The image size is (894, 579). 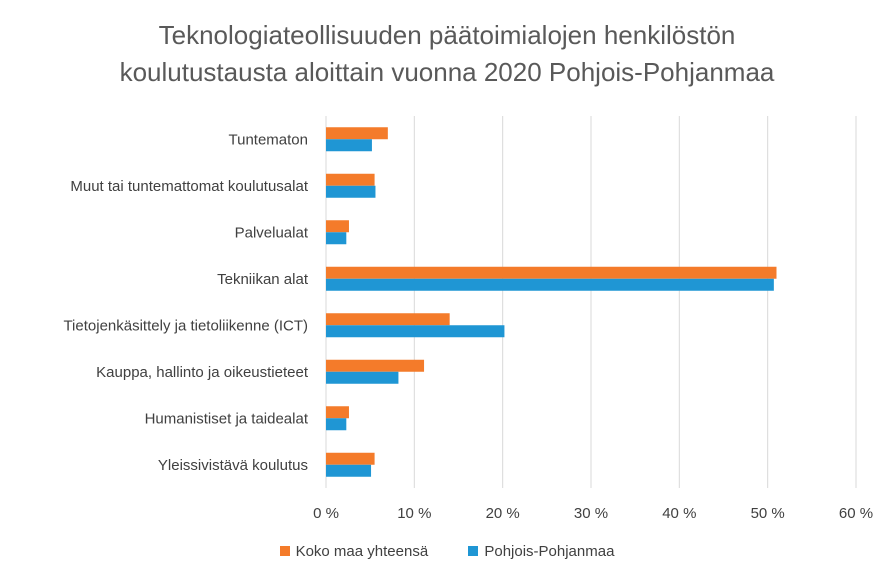 I want to click on legend-label-koko-maa: Koko maa yhteensä, so click(x=362, y=551).